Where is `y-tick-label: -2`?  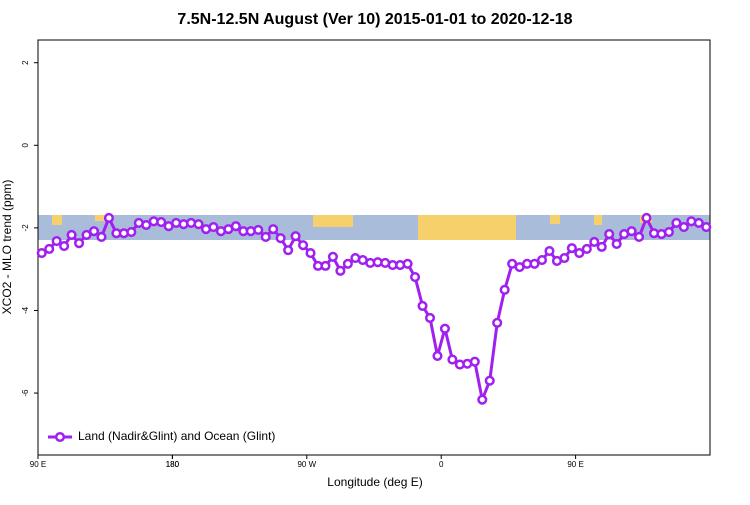
y-tick-label: -2 is located at coordinates (25, 228).